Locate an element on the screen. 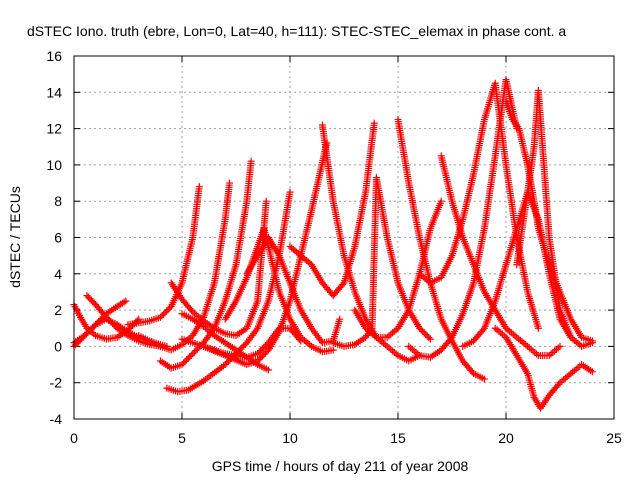 The height and width of the screenshot is (480, 640). y-tick-label: 2 is located at coordinates (58, 310).